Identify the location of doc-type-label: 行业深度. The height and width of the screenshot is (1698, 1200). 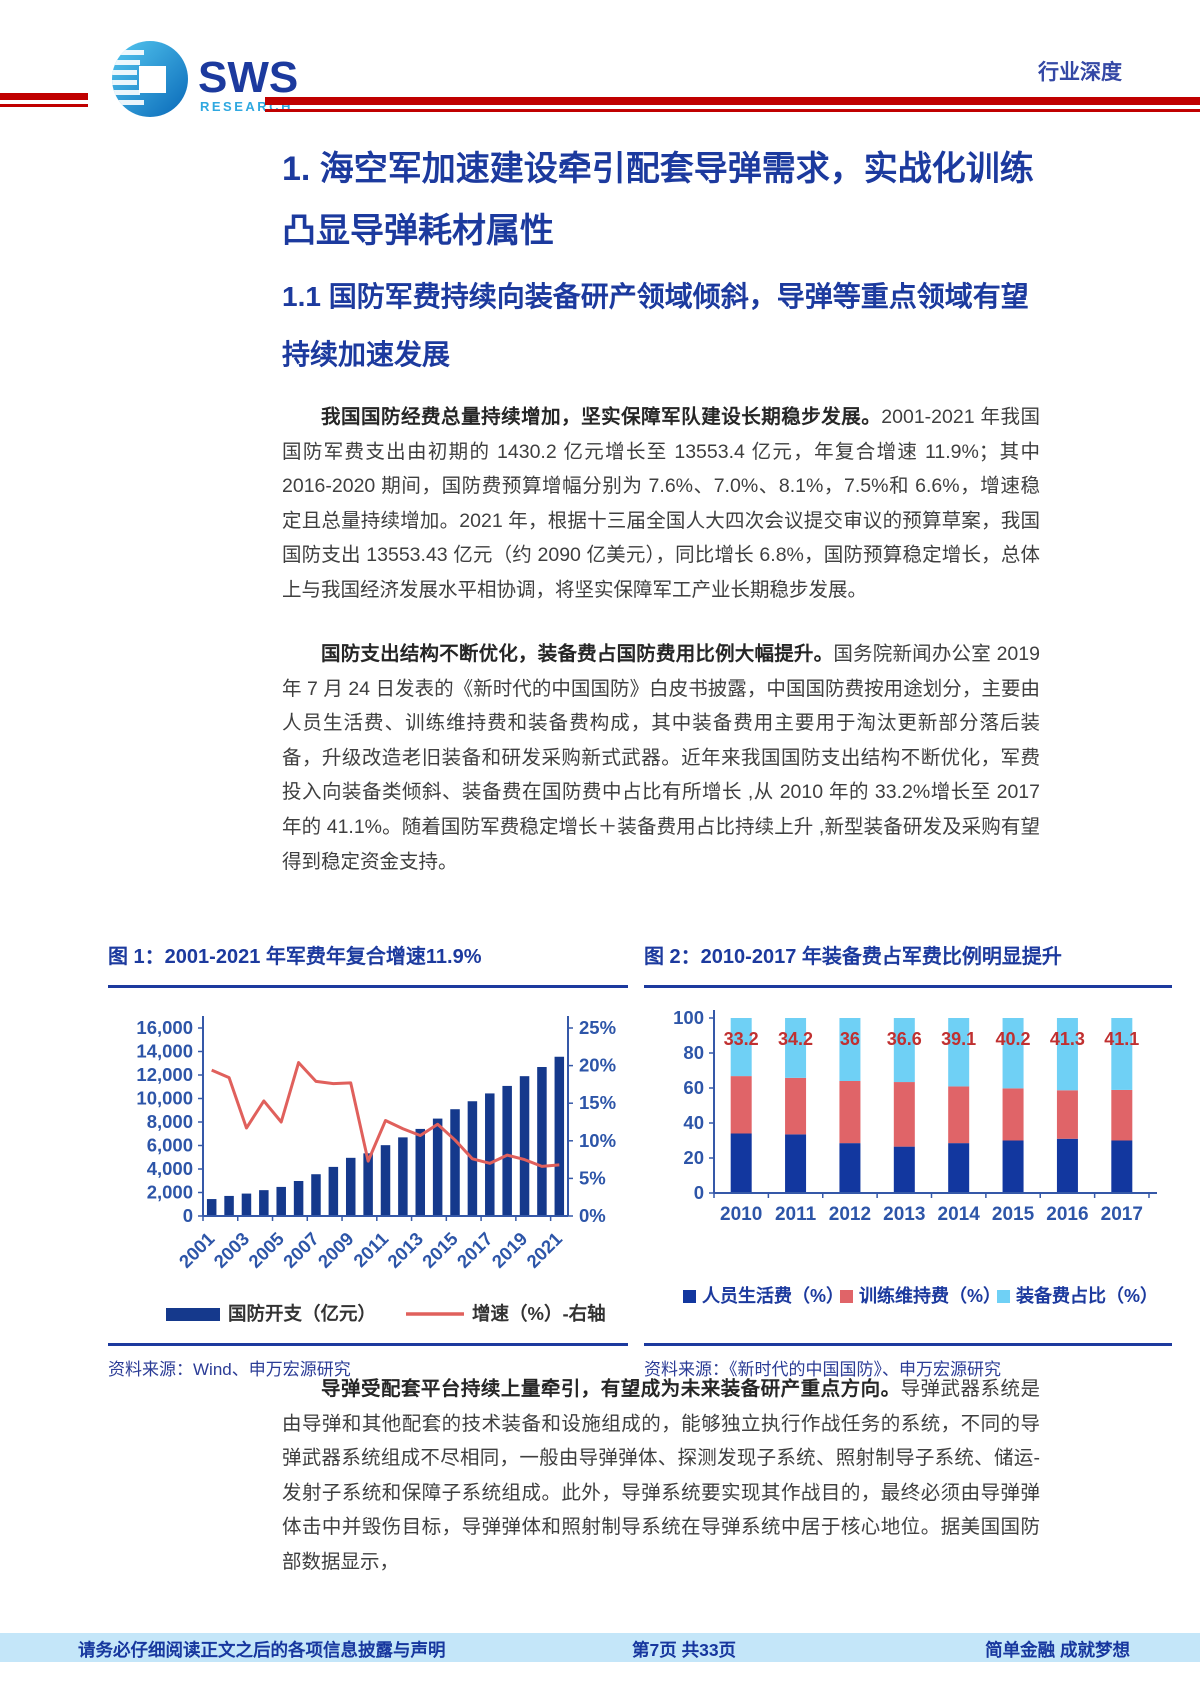
(1080, 72).